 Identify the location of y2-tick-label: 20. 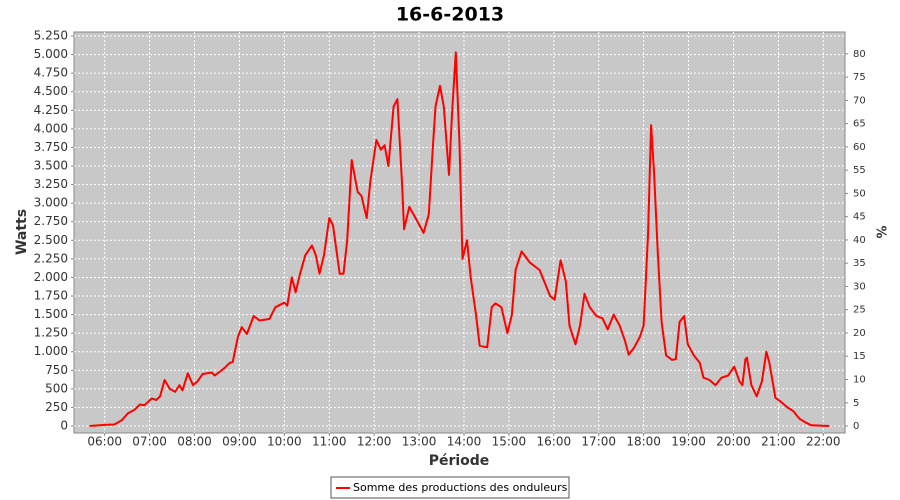
(859, 333).